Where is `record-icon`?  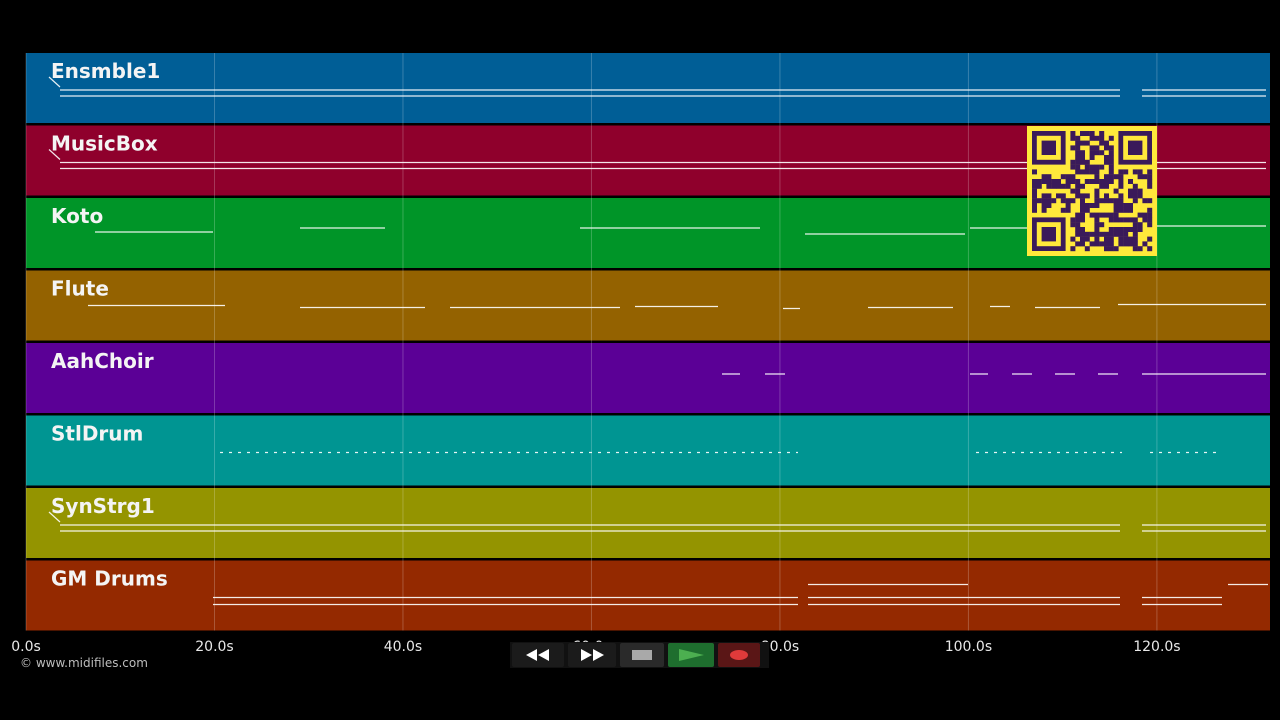 record-icon is located at coordinates (739, 655).